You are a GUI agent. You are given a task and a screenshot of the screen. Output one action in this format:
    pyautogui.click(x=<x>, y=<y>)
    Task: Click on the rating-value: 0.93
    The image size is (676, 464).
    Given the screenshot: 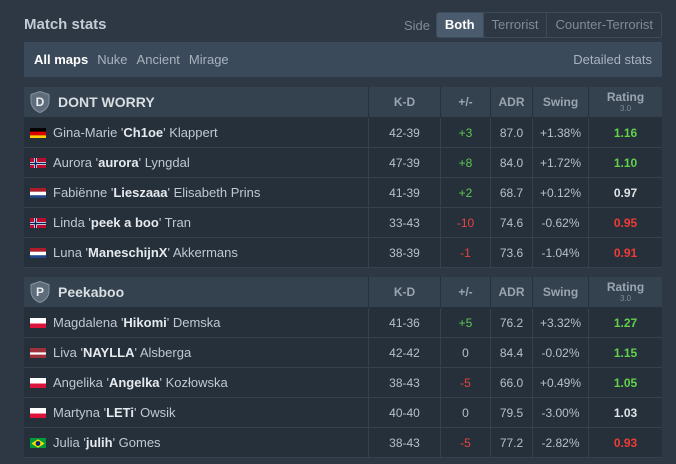 What is the action you would take?
    pyautogui.click(x=625, y=442)
    